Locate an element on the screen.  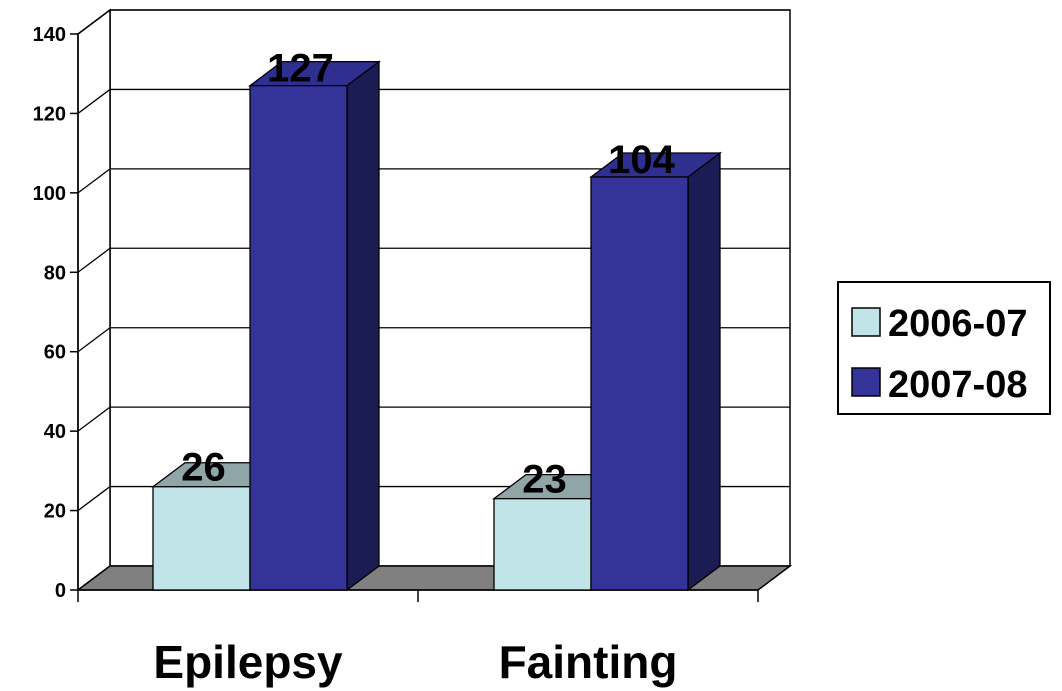
side-wall is located at coordinates (94, 300).